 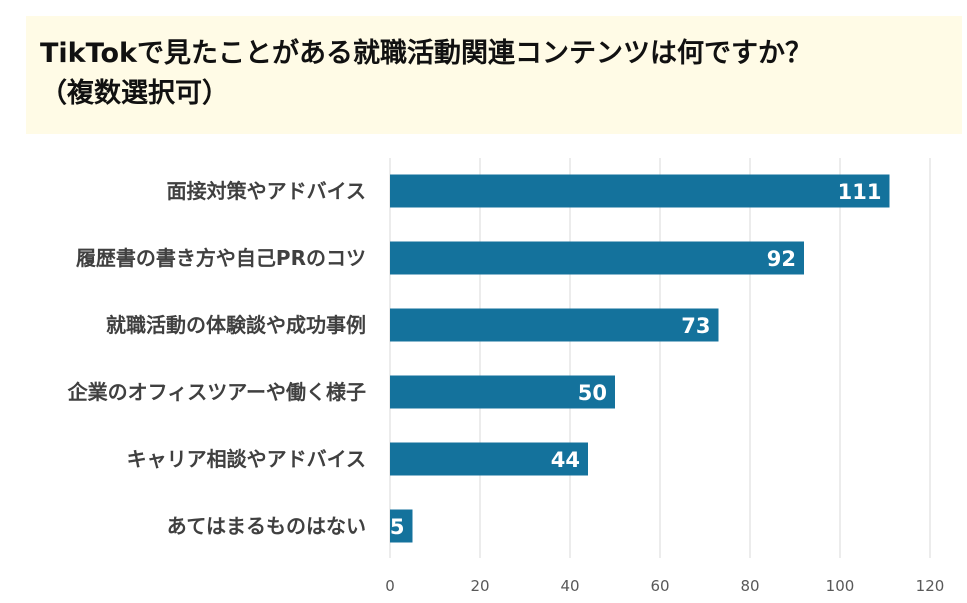 I want to click on x-tick-label: 100, so click(x=840, y=586).